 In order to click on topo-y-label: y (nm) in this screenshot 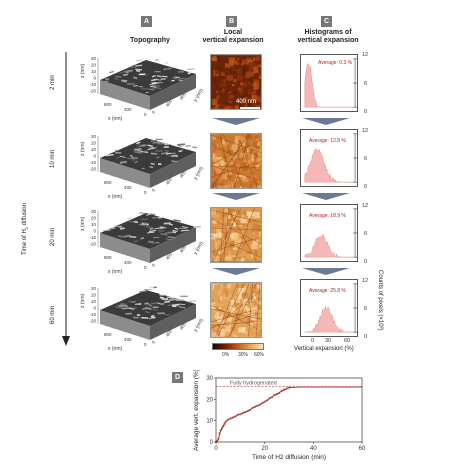, I will do `click(199, 325)`.